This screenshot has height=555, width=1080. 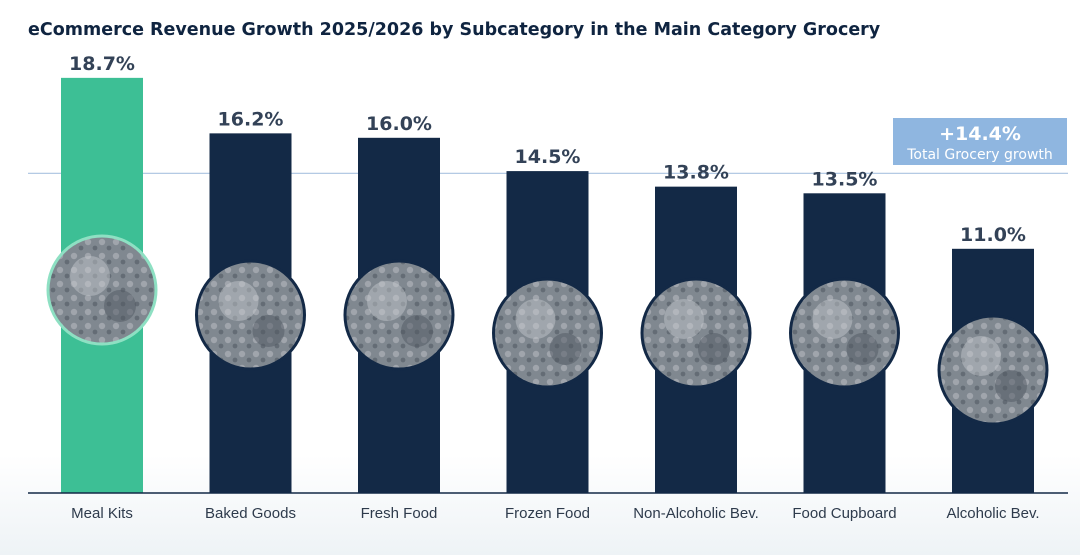 What do you see at coordinates (992, 513) in the screenshot?
I see `category-label-6: Alcoholic Bev.` at bounding box center [992, 513].